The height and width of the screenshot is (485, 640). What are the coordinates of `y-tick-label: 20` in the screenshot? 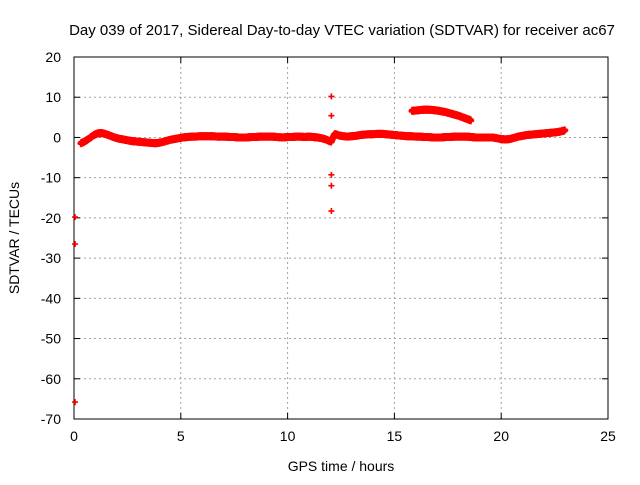 It's located at (53, 57).